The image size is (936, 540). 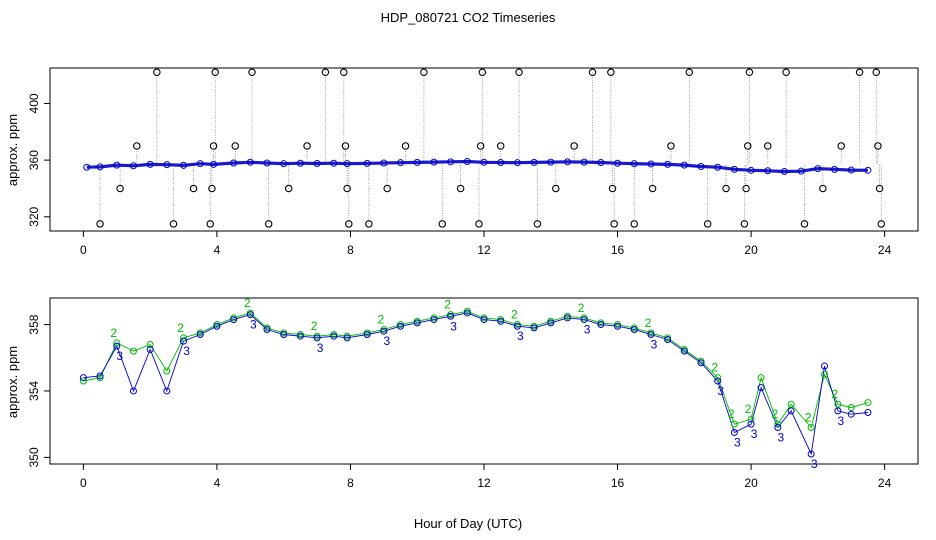 What do you see at coordinates (34, 216) in the screenshot?
I see `top-y-tick-label: 320` at bounding box center [34, 216].